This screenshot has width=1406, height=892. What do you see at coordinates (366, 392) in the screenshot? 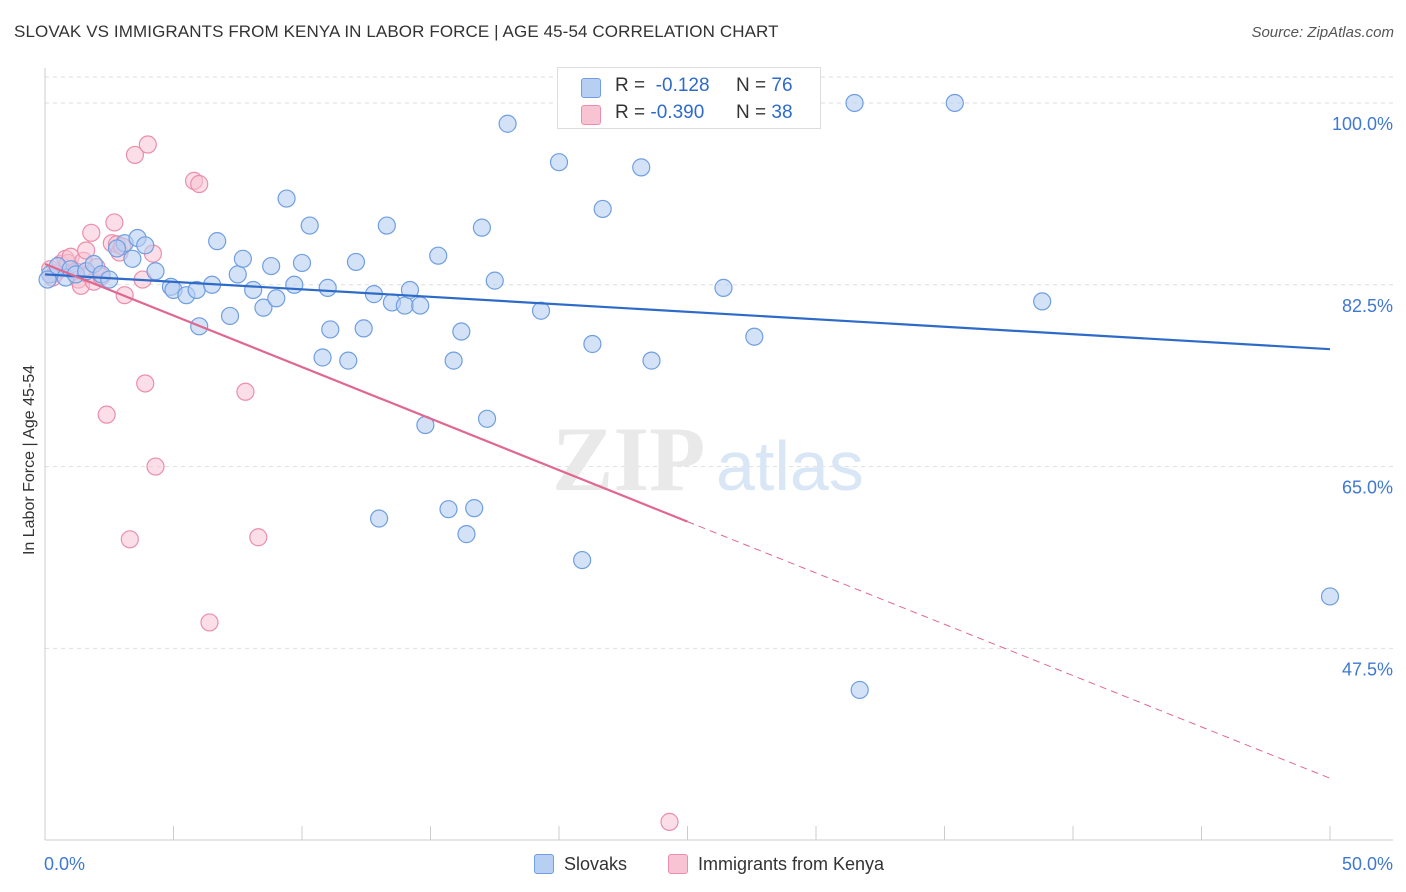
I see `kenya-trend-line` at bounding box center [366, 392].